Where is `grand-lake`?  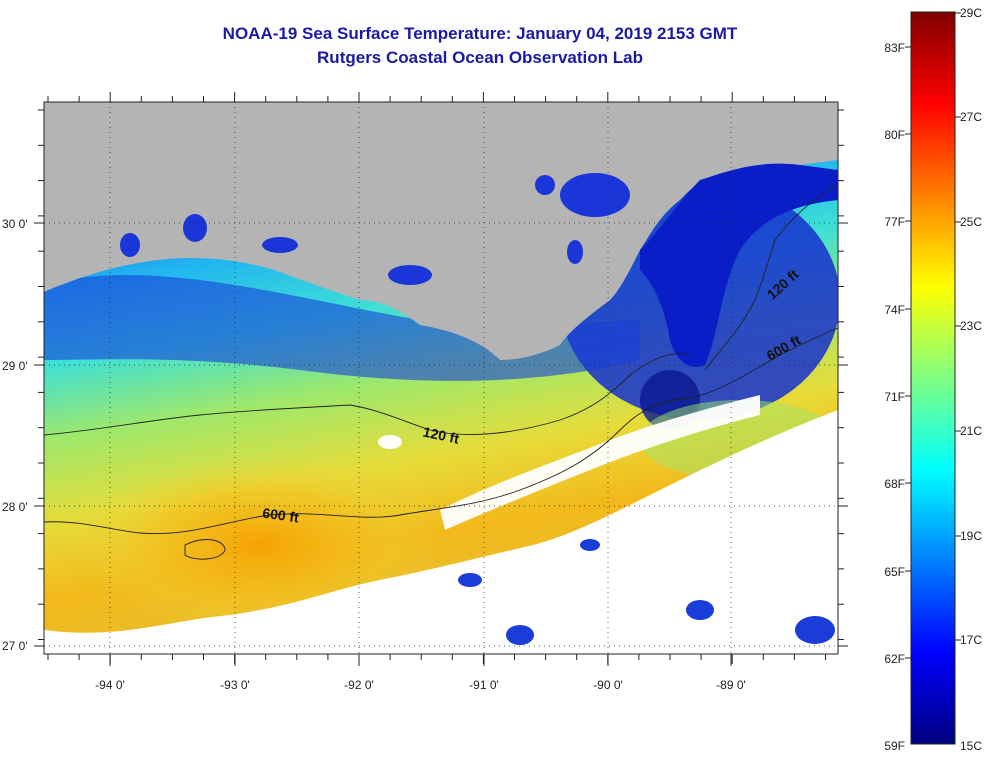 grand-lake is located at coordinates (280, 245).